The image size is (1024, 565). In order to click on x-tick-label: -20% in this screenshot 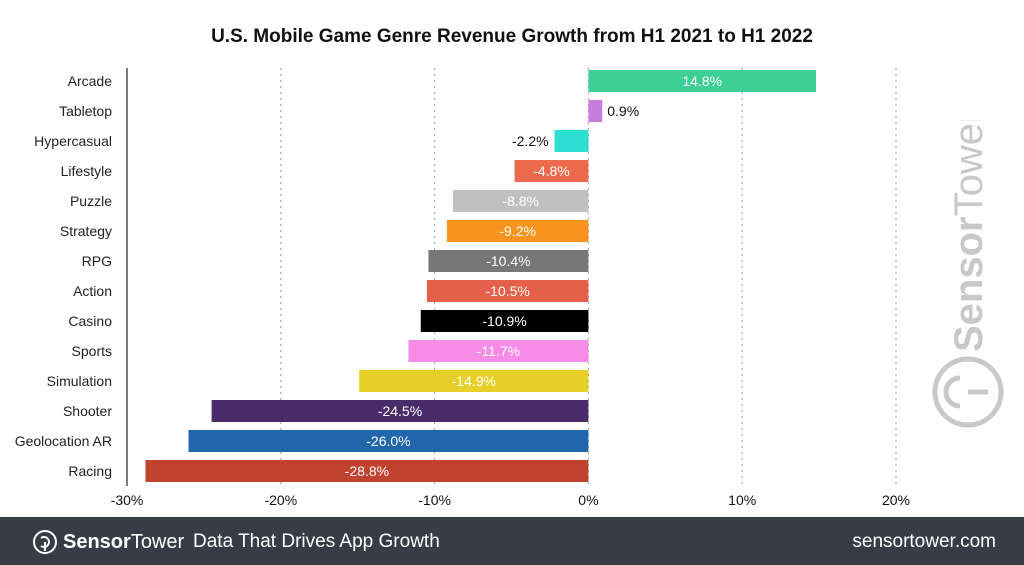, I will do `click(280, 500)`.